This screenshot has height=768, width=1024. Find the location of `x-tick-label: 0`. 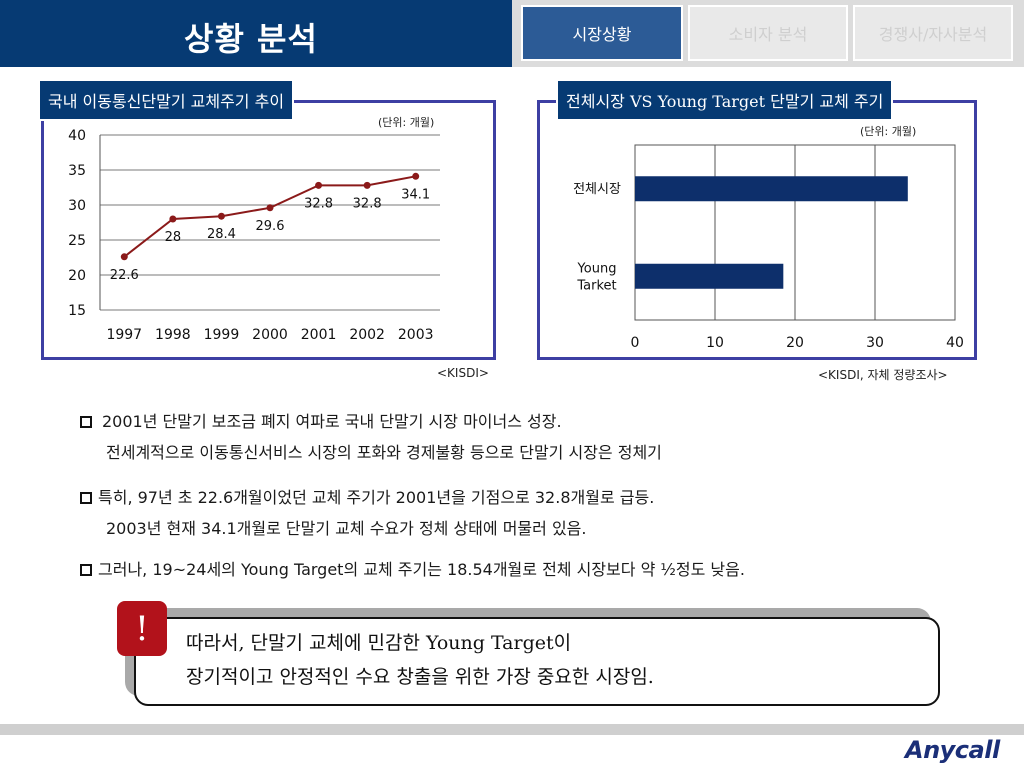

x-tick-label: 0 is located at coordinates (635, 343).